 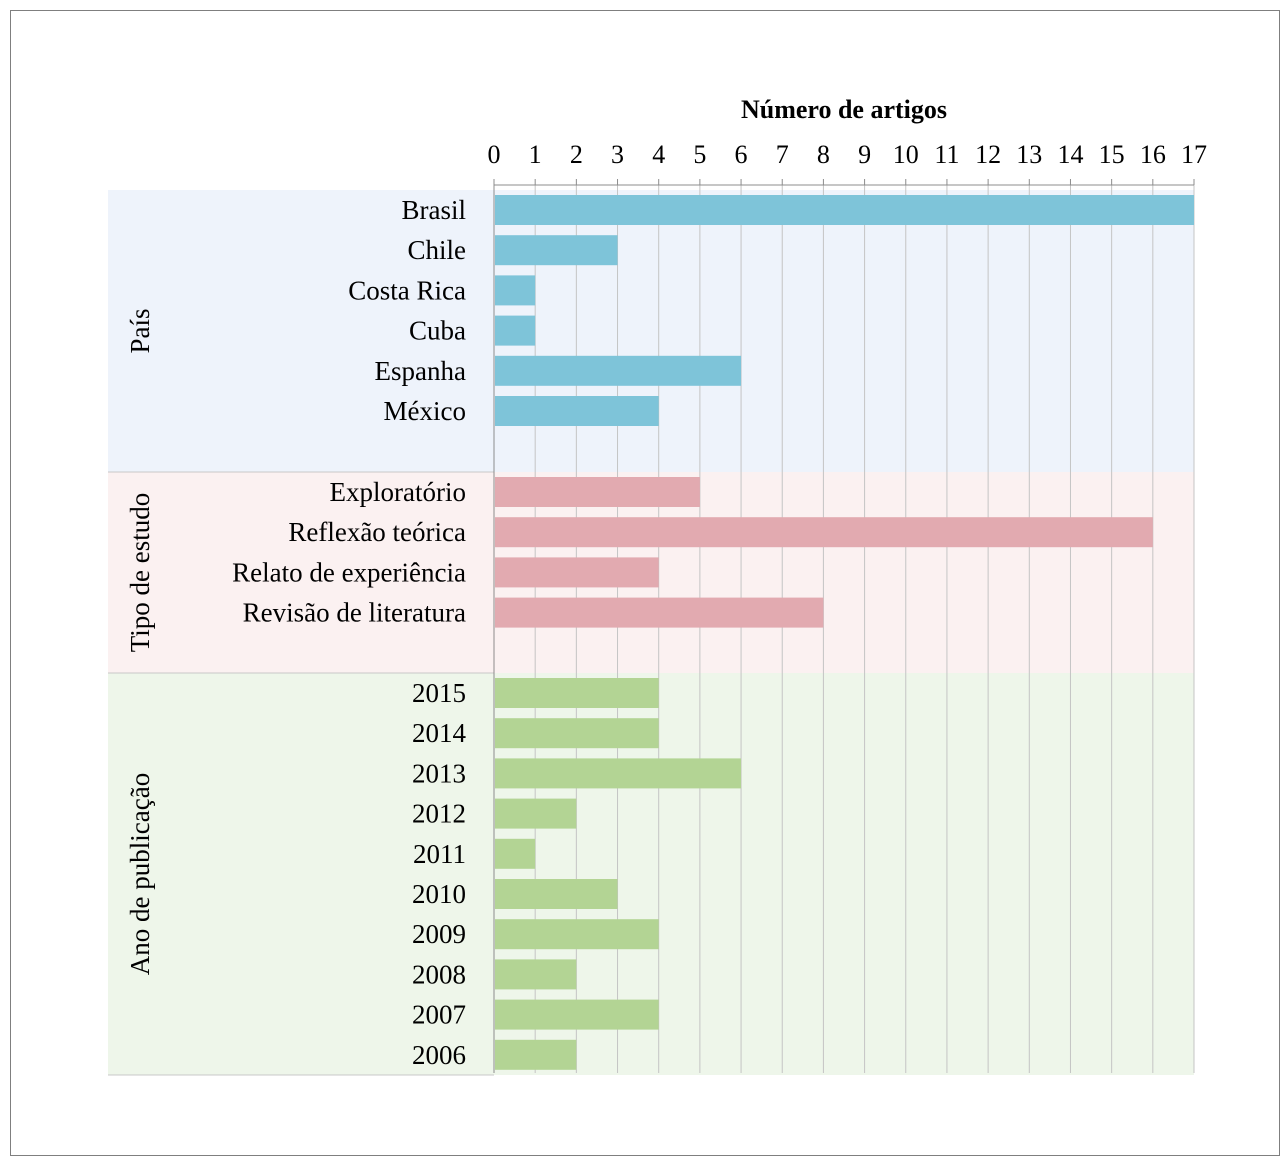 I want to click on group-label: Ano de publicação, so click(x=140, y=874).